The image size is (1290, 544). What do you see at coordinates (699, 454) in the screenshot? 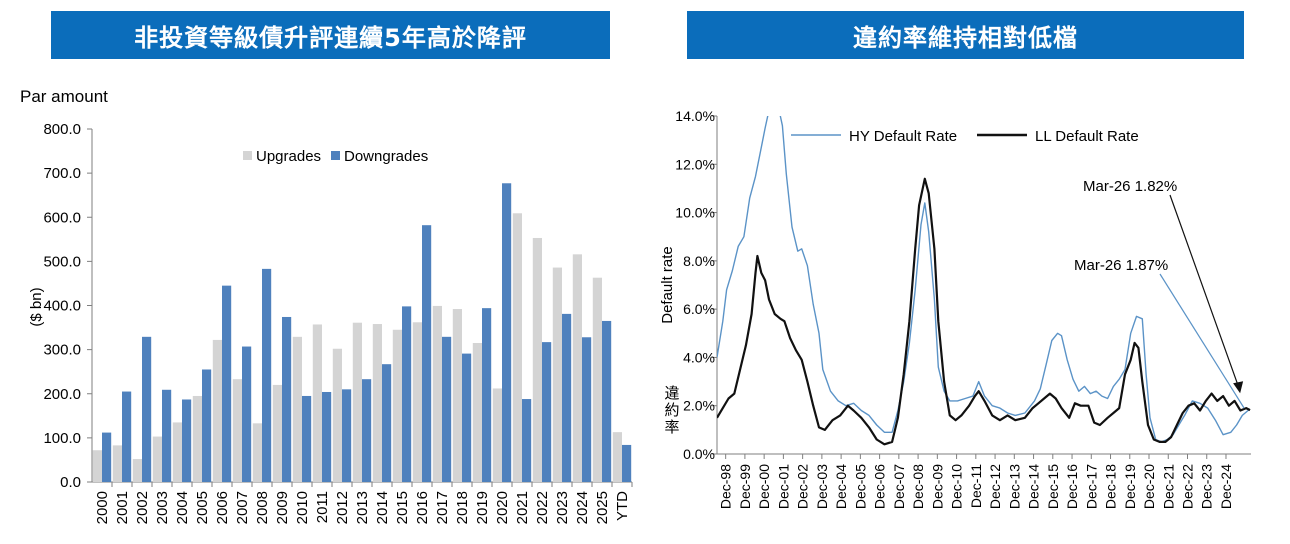
I see `y-tick-label: 0.0%` at bounding box center [699, 454].